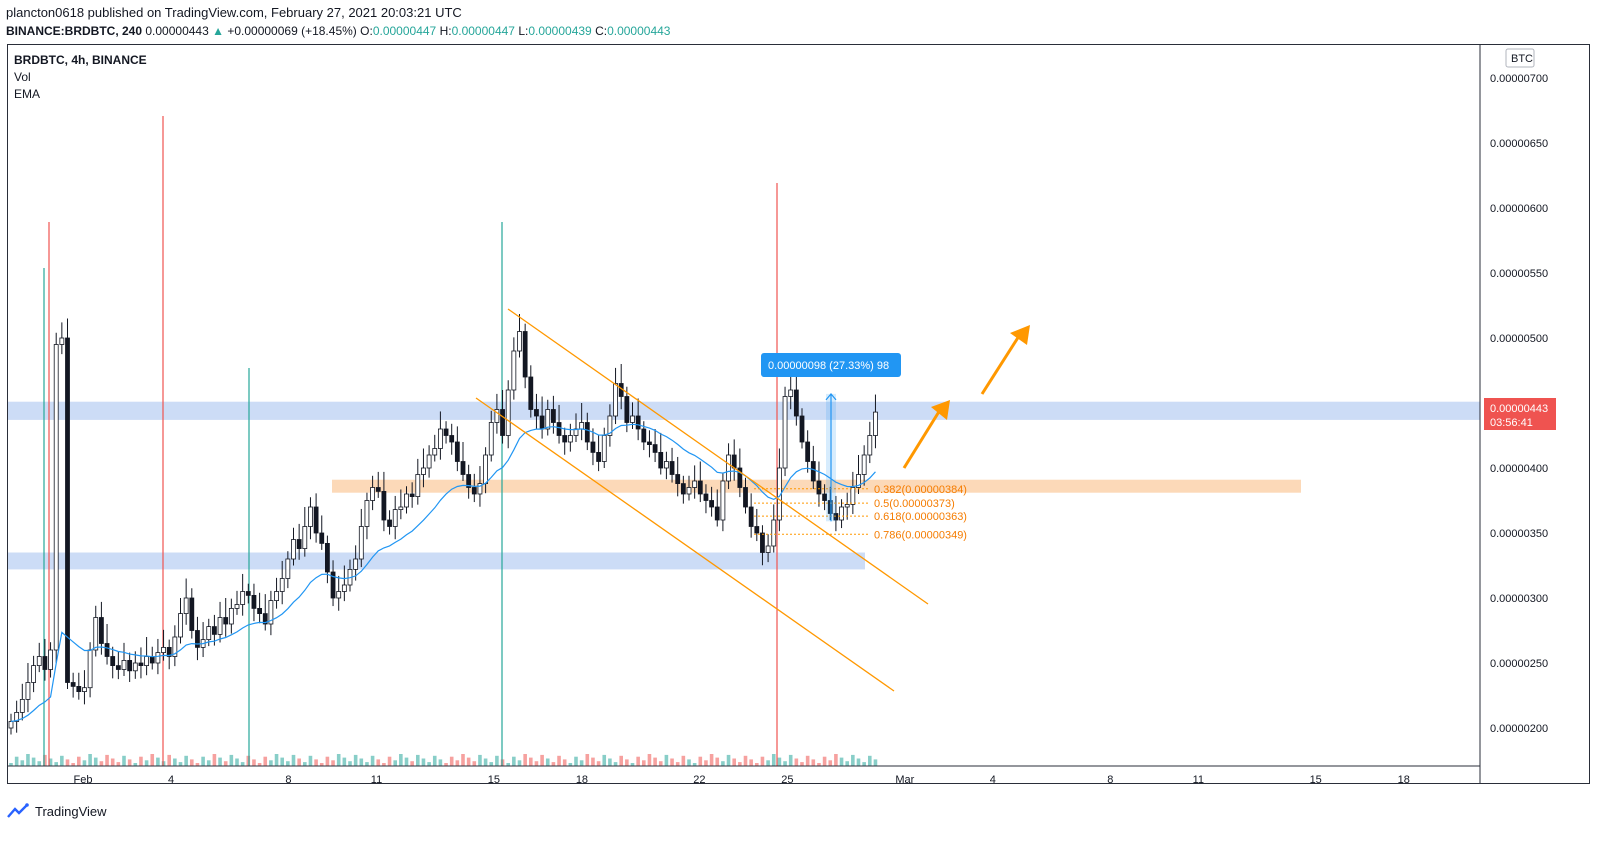 The image size is (1599, 847). I want to click on y-tick-label: 0.00000400, so click(1519, 469).